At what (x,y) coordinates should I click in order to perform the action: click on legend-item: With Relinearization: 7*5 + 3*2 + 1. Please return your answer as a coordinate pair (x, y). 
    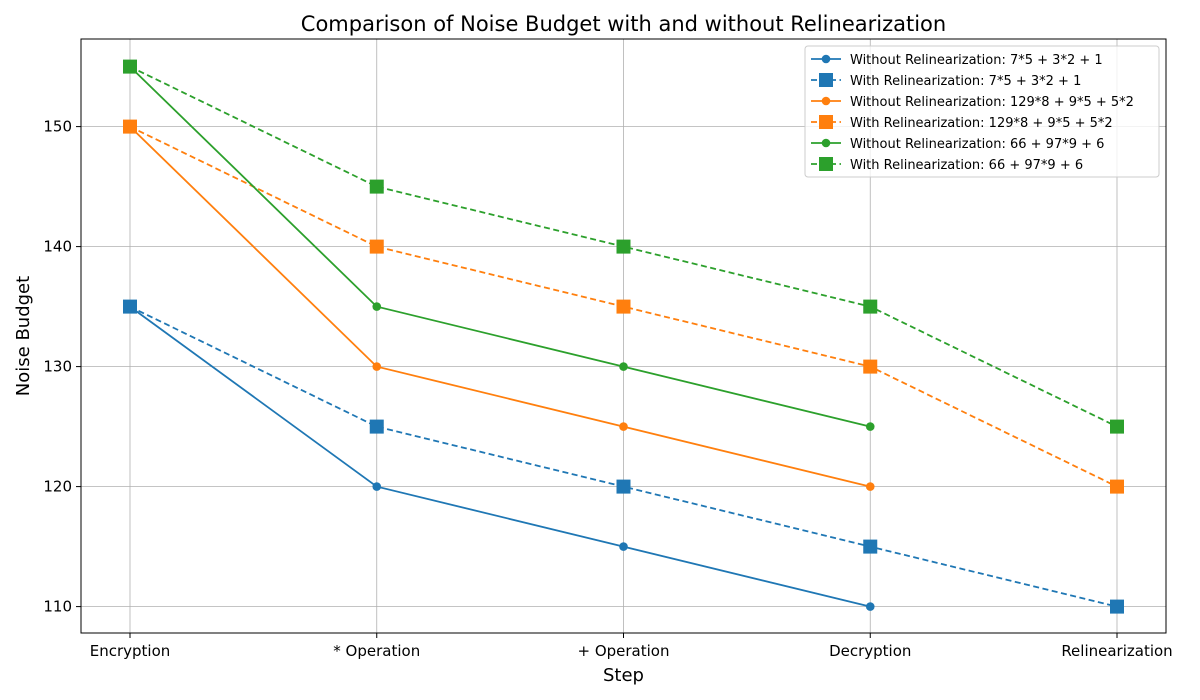
    Looking at the image, I should click on (946, 81).